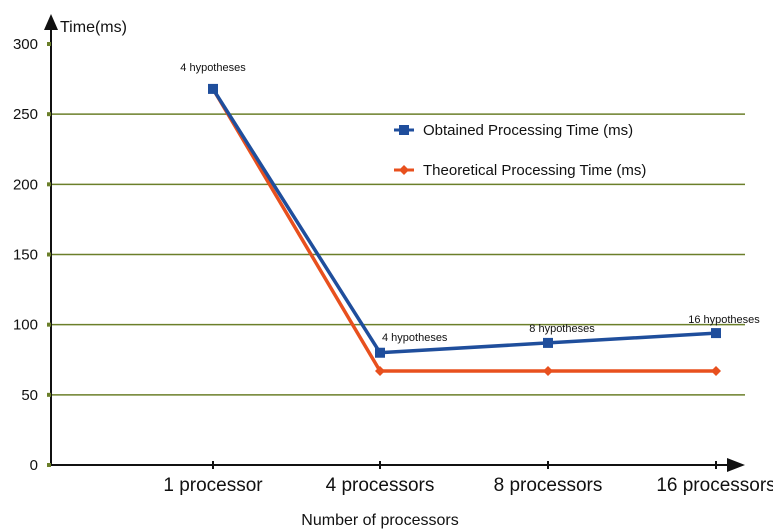 The width and height of the screenshot is (773, 531). Describe the element at coordinates (25, 325) in the screenshot. I see `y-tick-label: 100` at that location.